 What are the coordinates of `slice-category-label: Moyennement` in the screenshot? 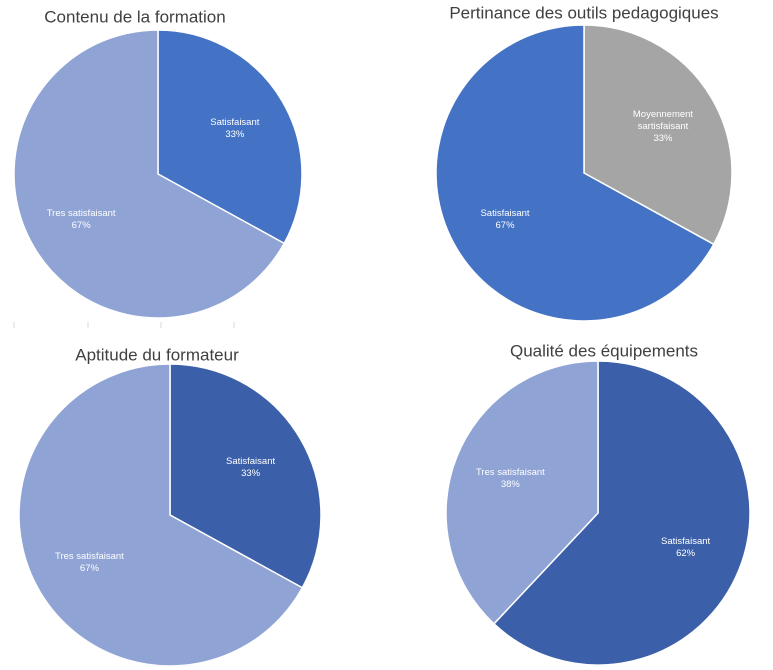 It's located at (663, 114).